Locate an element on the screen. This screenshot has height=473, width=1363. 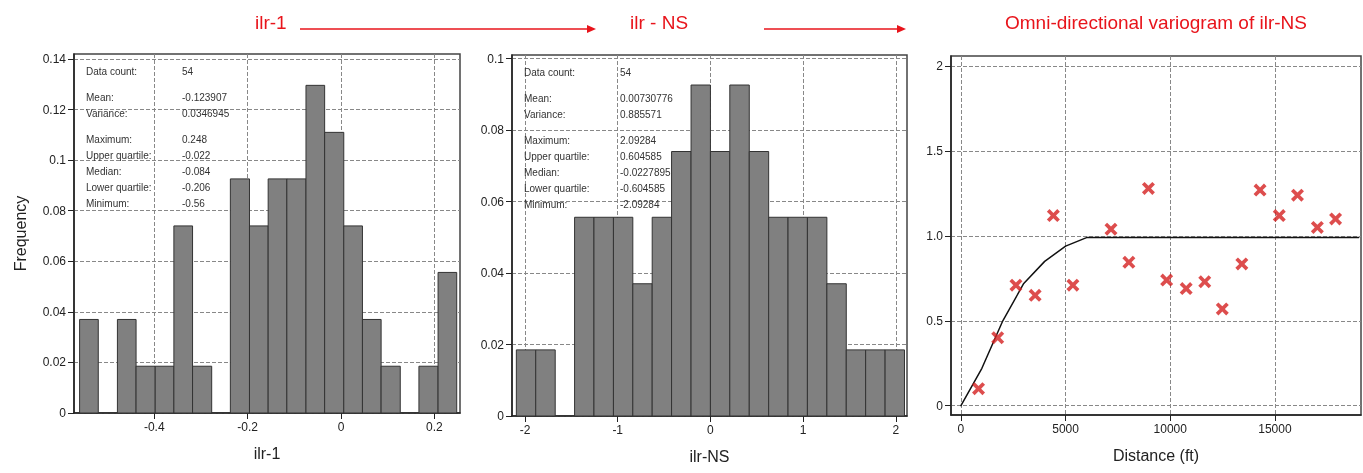
chart-title: ilr-1 is located at coordinates (271, 22).